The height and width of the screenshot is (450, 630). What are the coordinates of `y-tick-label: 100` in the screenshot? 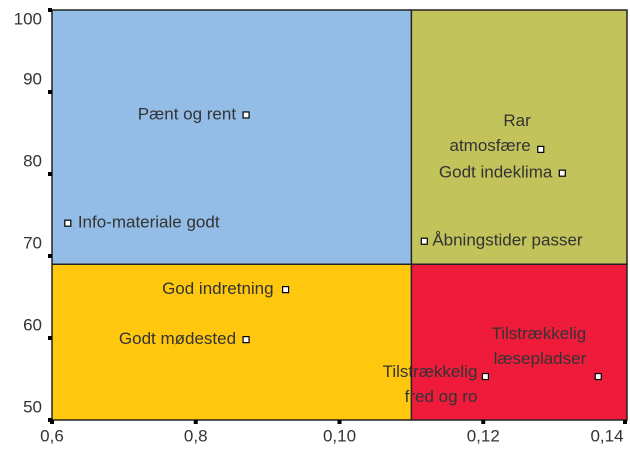 It's located at (28, 18).